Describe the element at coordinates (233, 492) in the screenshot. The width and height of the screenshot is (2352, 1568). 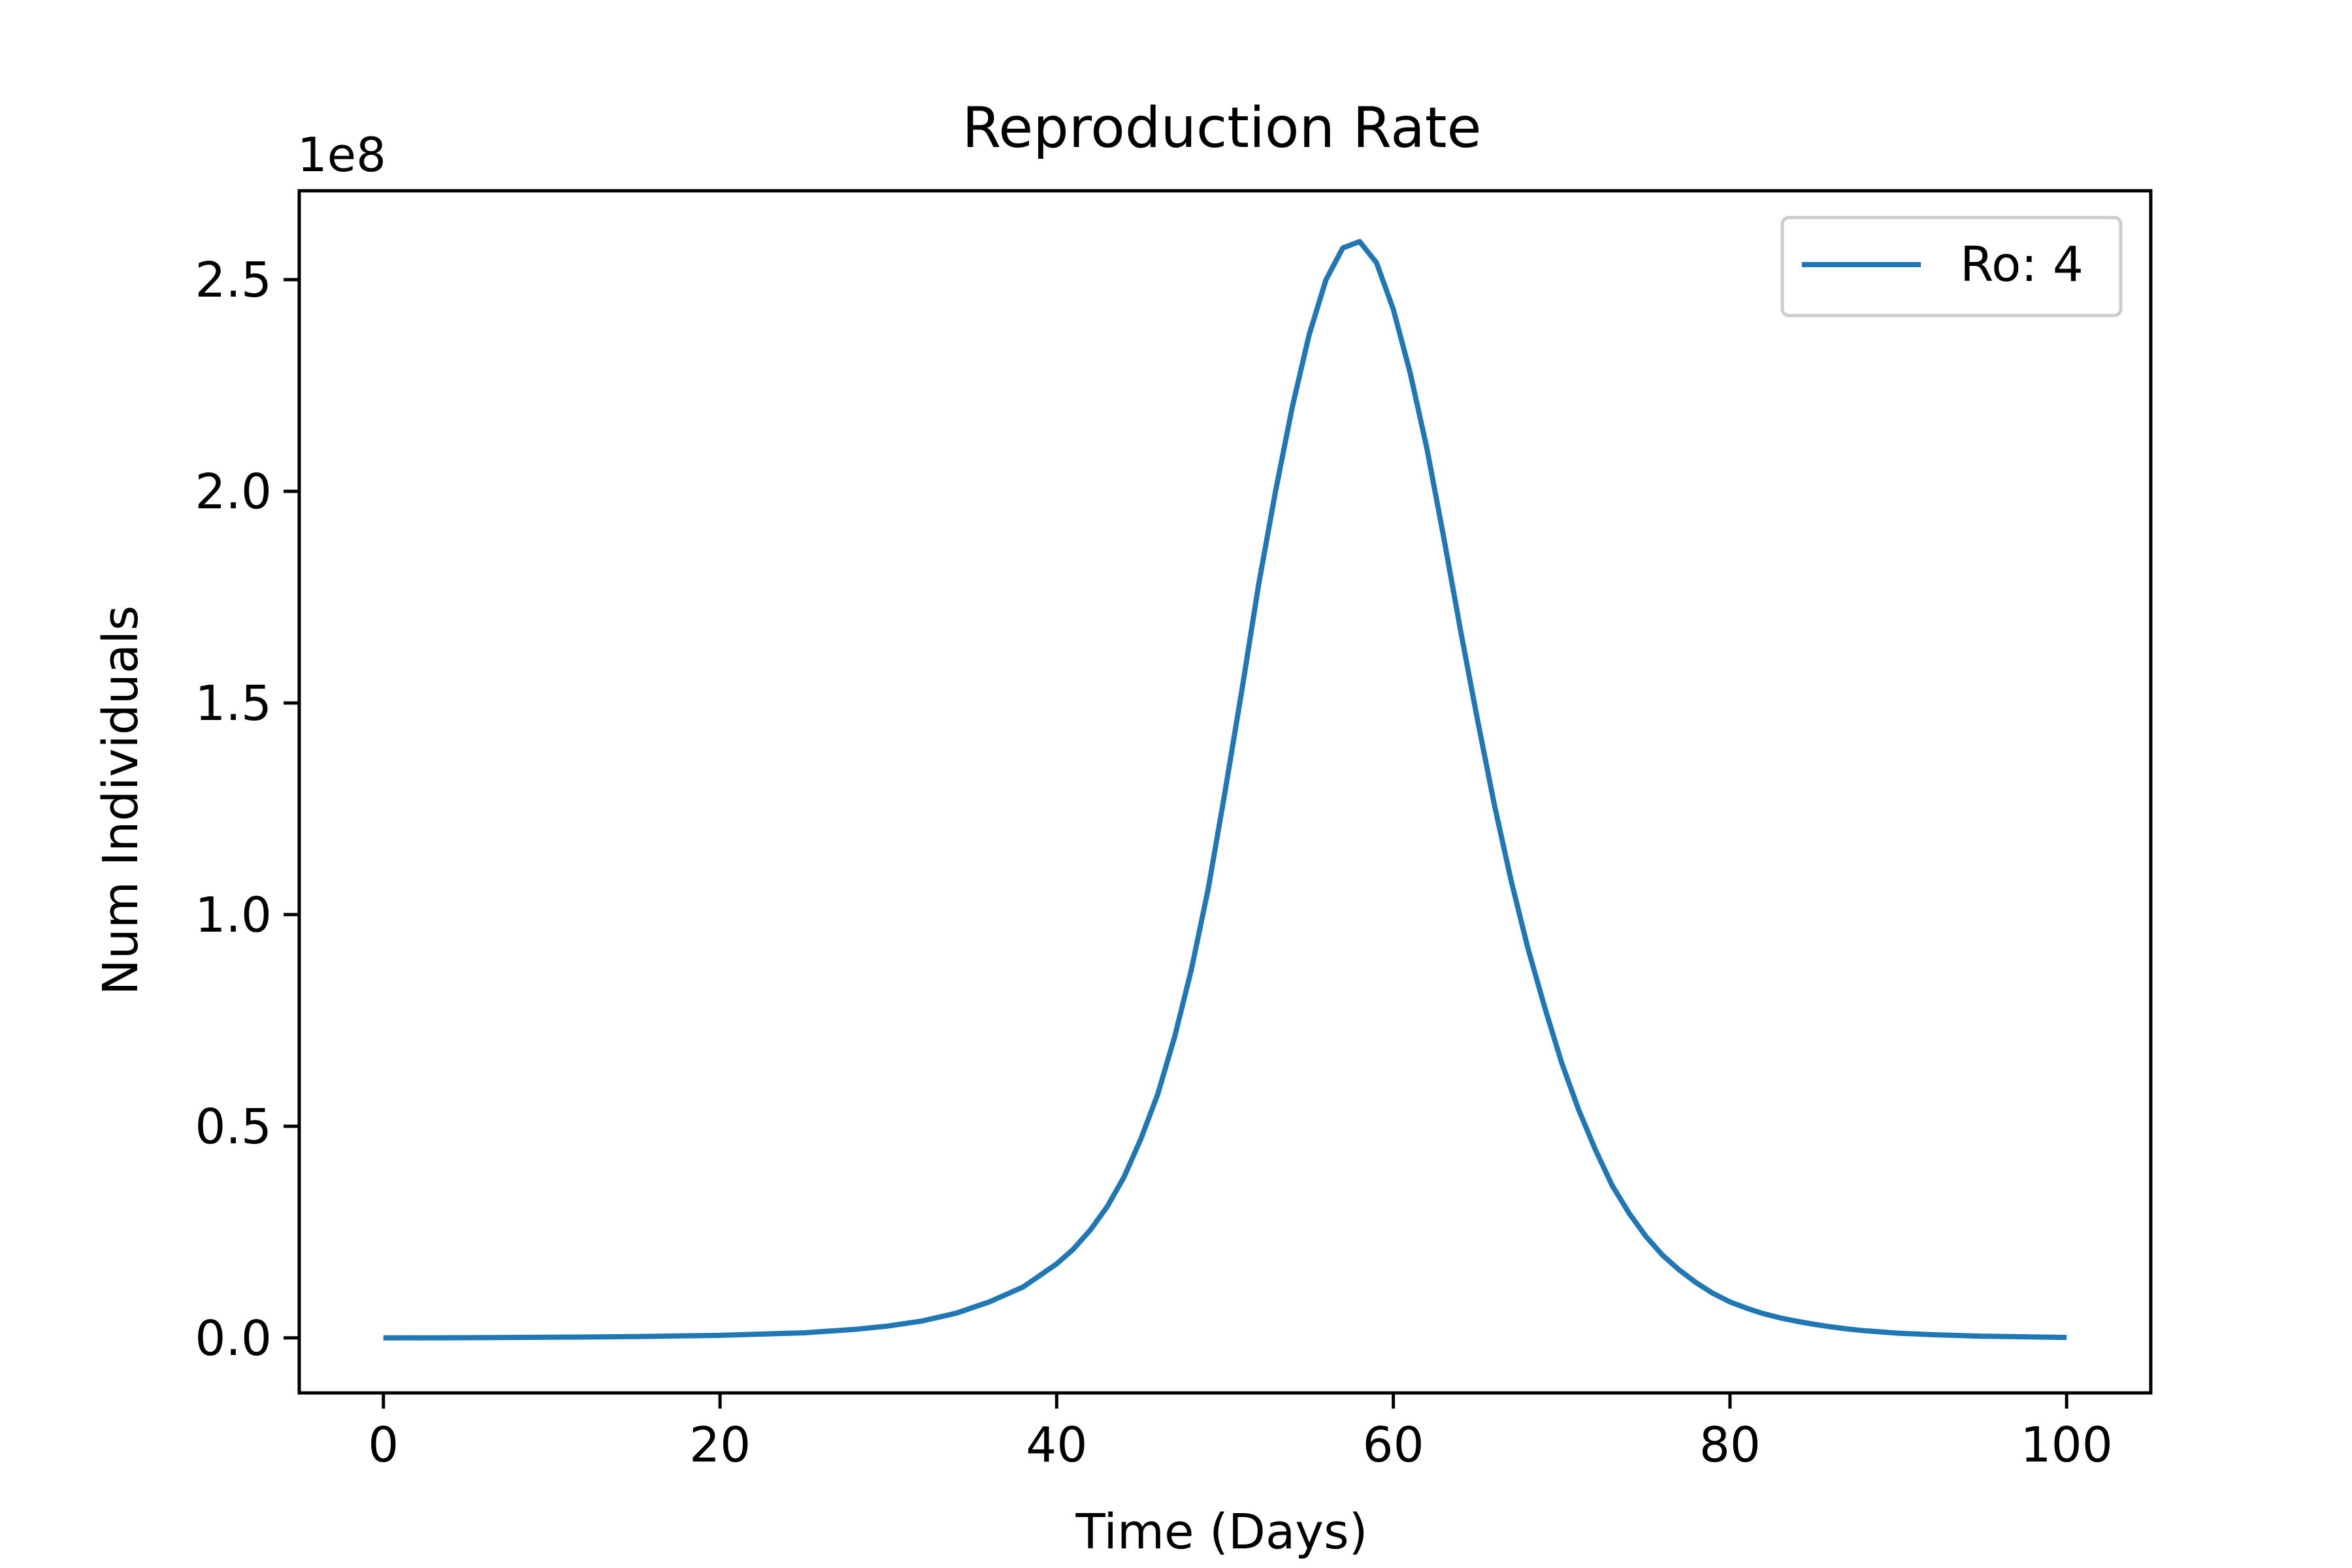
I see `y-tick-label: 2.0` at that location.